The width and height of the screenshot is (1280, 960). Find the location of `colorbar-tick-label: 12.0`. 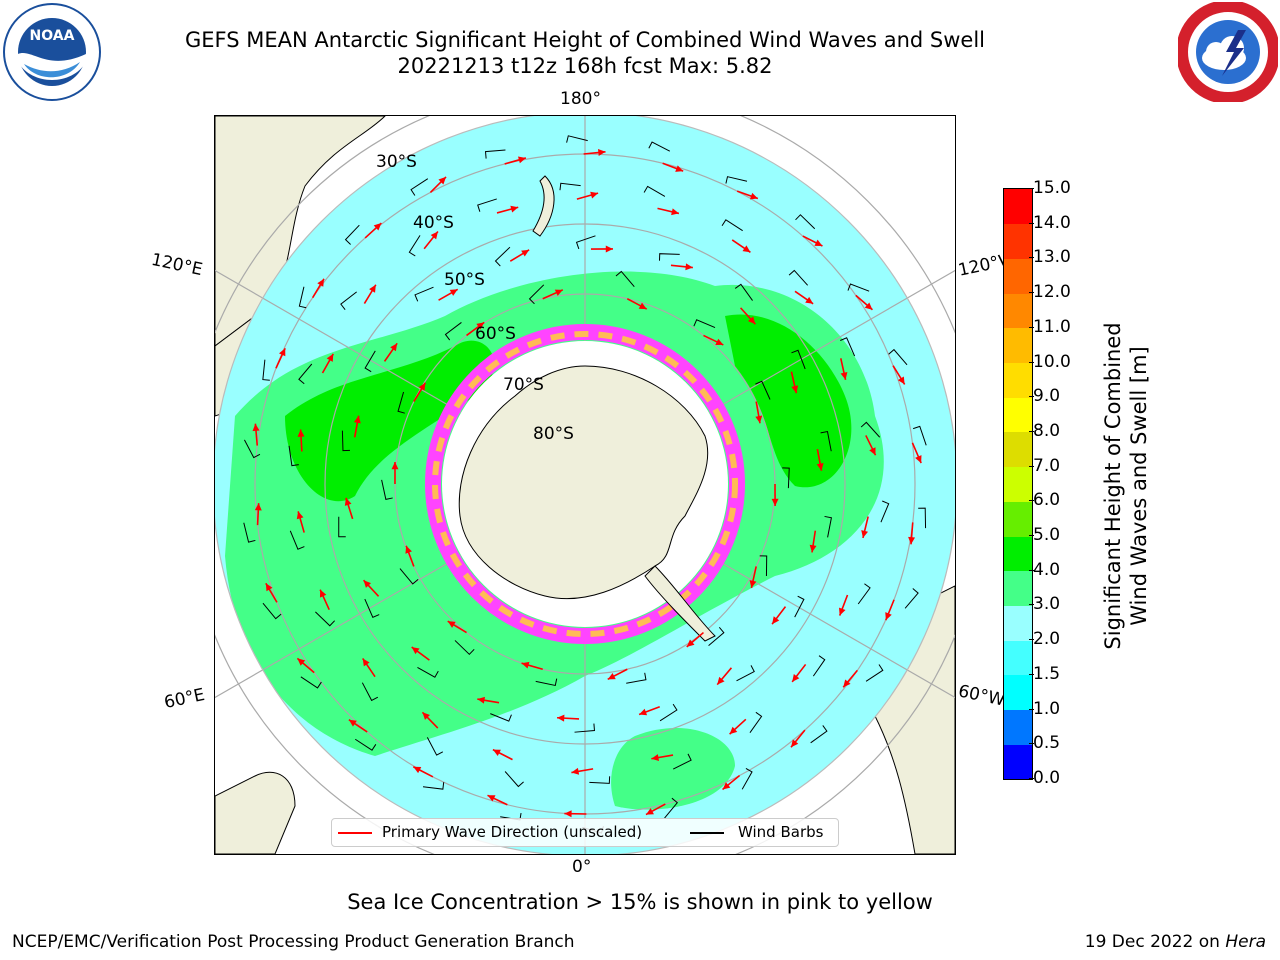

colorbar-tick-label: 12.0 is located at coordinates (1050, 292).